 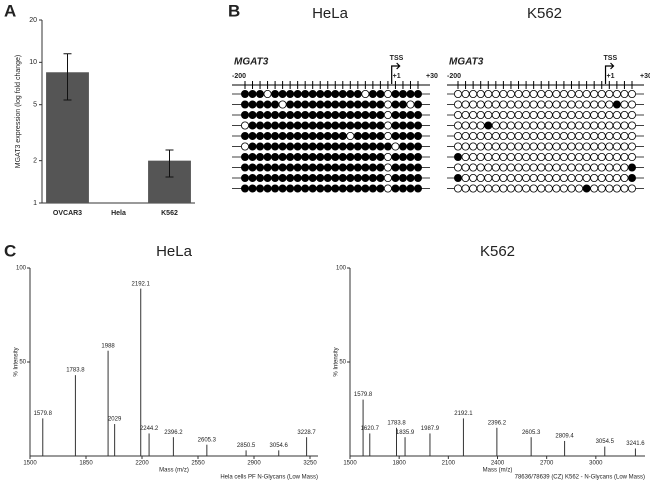 What do you see at coordinates (169, 213) in the screenshot?
I see `x-tick-label: K562` at bounding box center [169, 213].